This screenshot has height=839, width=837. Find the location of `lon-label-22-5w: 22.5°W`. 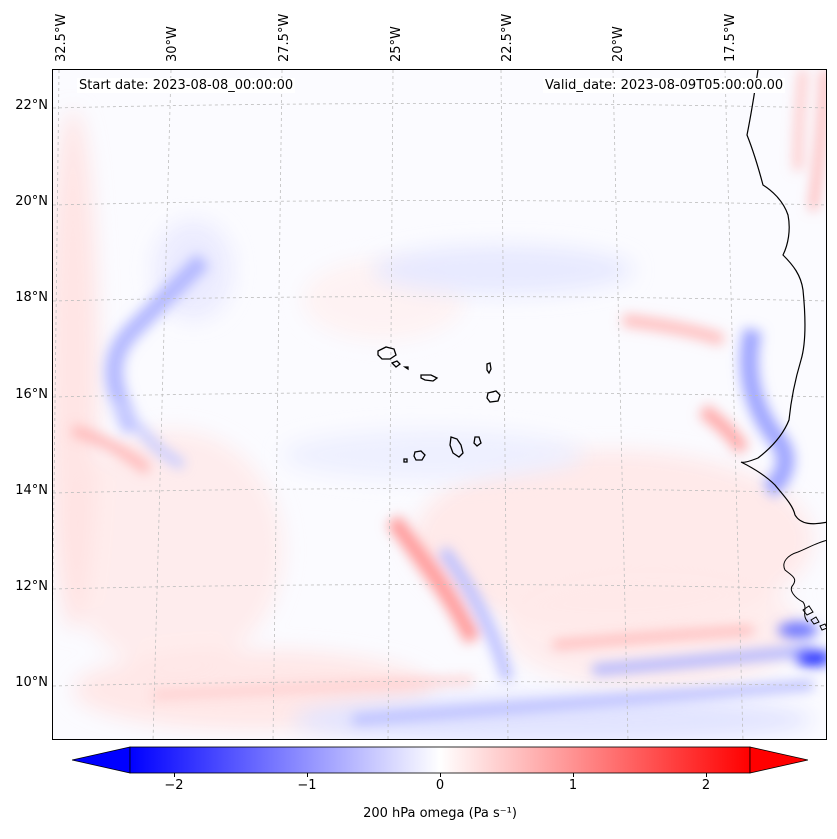

lon-label-22-5w: 22.5°W is located at coordinates (507, 37).